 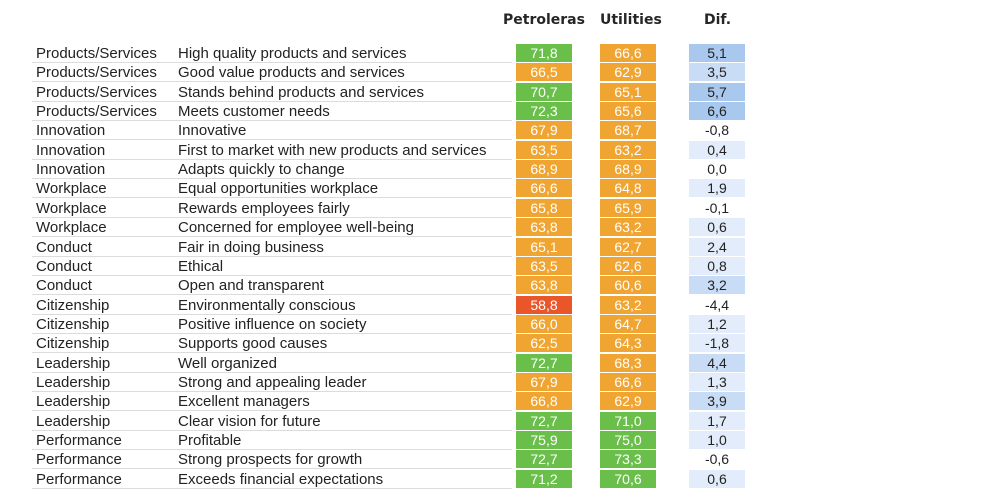 I want to click on utilities-cell: 68,7, so click(x=628, y=130).